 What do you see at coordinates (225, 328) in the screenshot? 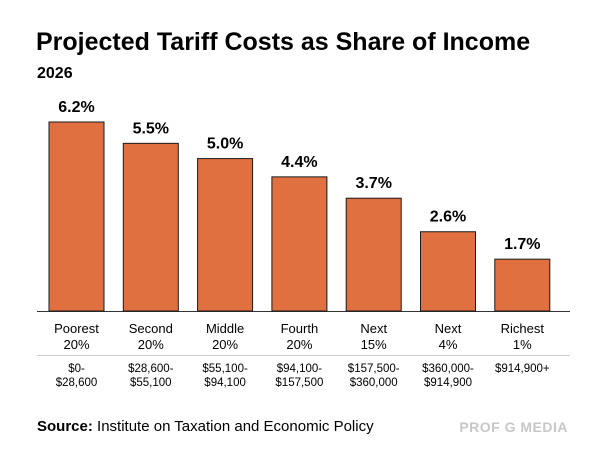
I see `category-label: Middle` at bounding box center [225, 328].